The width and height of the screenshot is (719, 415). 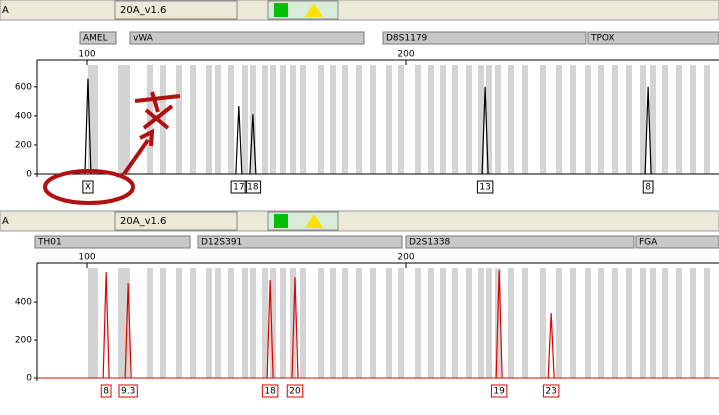 What do you see at coordinates (648, 243) in the screenshot?
I see `locus-name: FGA` at bounding box center [648, 243].